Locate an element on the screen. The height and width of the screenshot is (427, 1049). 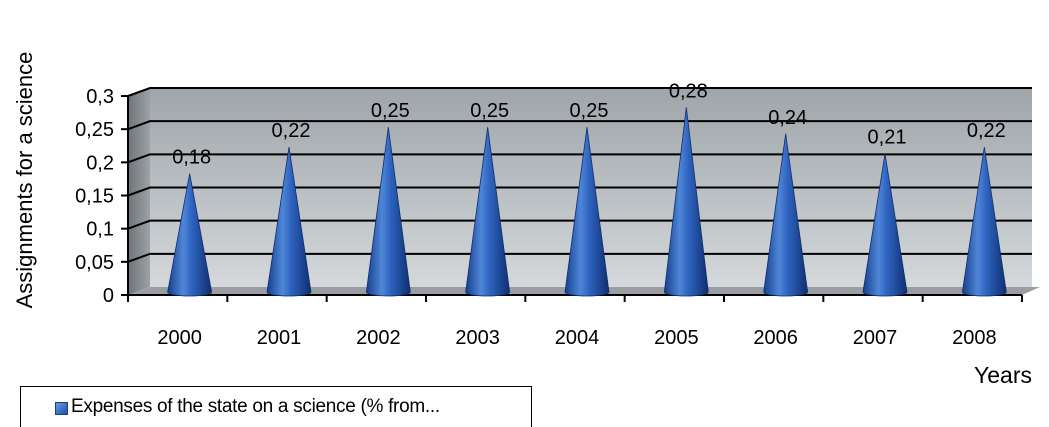
x-tick-label: 2004 is located at coordinates (577, 338).